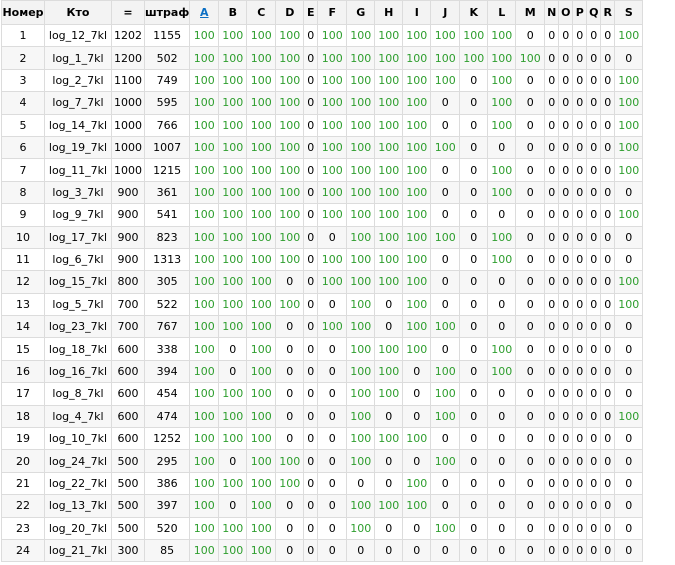 Image resolution: width=675 pixels, height=565 pixels. What do you see at coordinates (332, 12) in the screenshot?
I see `header-problem-f: F` at bounding box center [332, 12].